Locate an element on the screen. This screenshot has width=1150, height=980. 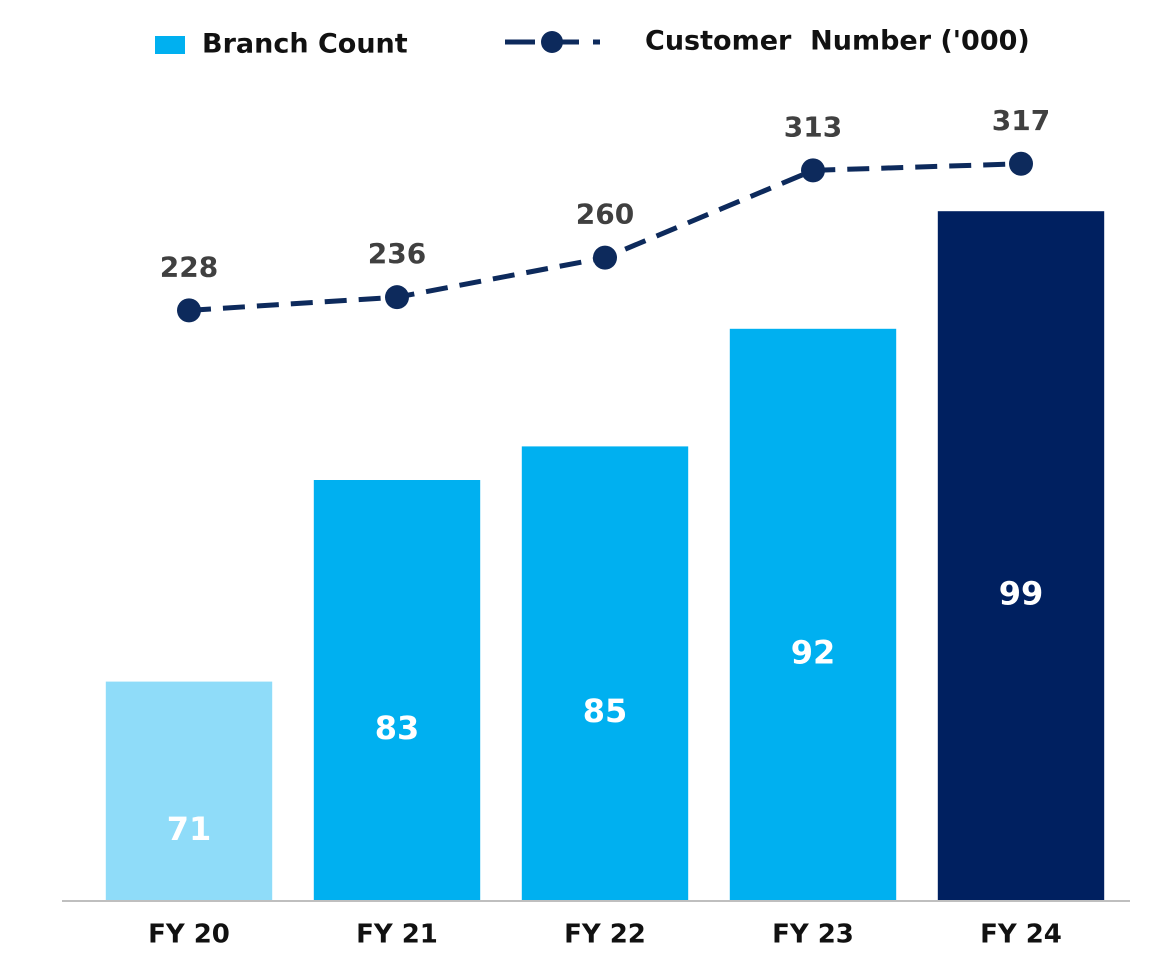
legend-label: Customer Number ('000) is located at coordinates (837, 41).